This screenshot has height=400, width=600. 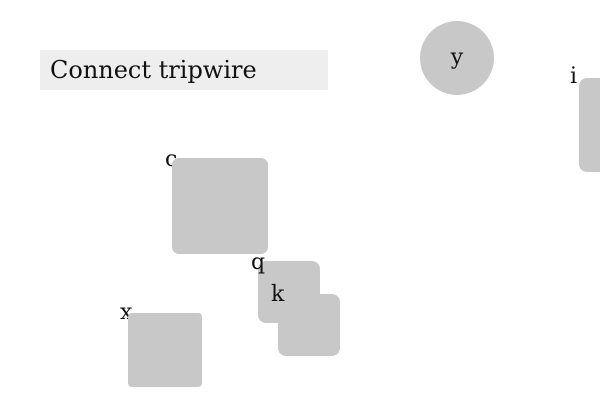 What do you see at coordinates (165, 350) in the screenshot?
I see `object-x-square` at bounding box center [165, 350].